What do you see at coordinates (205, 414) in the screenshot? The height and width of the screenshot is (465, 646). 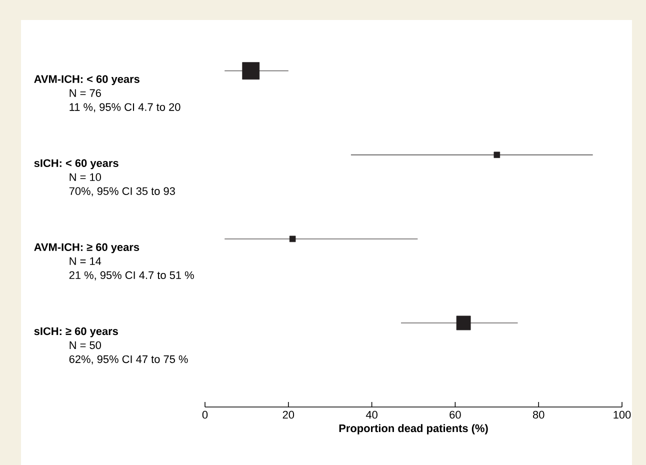 I see `x-tick-label: 0` at bounding box center [205, 414].